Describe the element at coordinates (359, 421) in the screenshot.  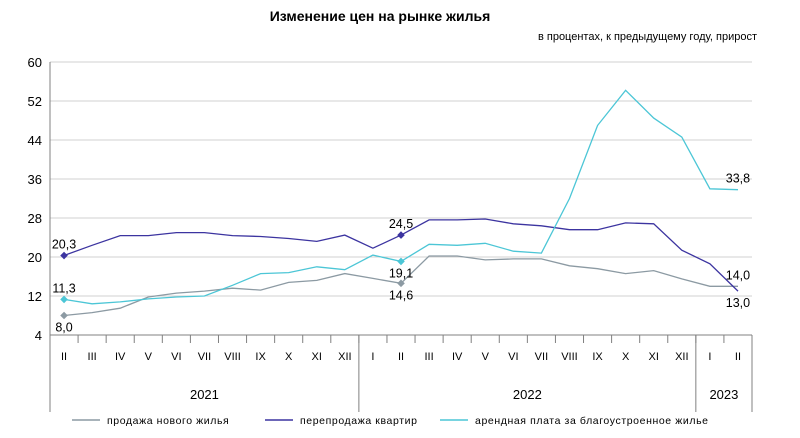
I see `resale-legend-label: перепродажа квартир` at that location.